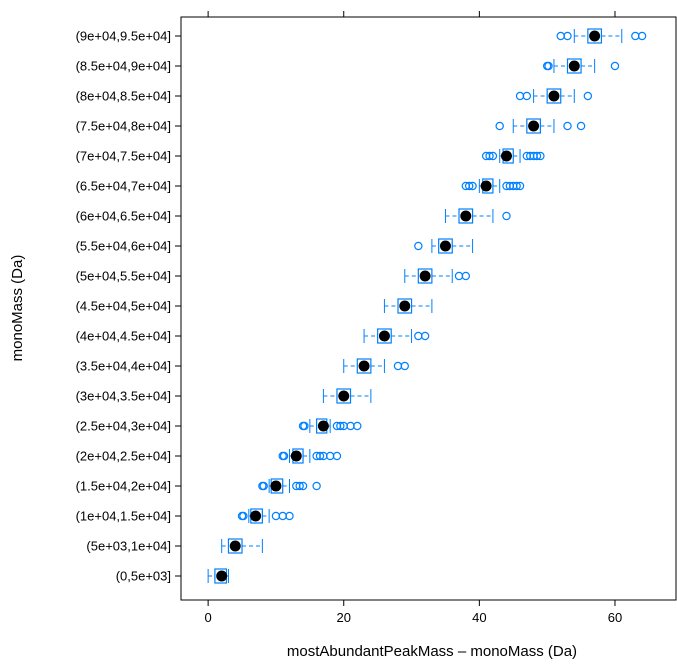  Describe the element at coordinates (123, 246) in the screenshot. I see `y-tick-label: (5.5e+04,6e+04]` at that location.